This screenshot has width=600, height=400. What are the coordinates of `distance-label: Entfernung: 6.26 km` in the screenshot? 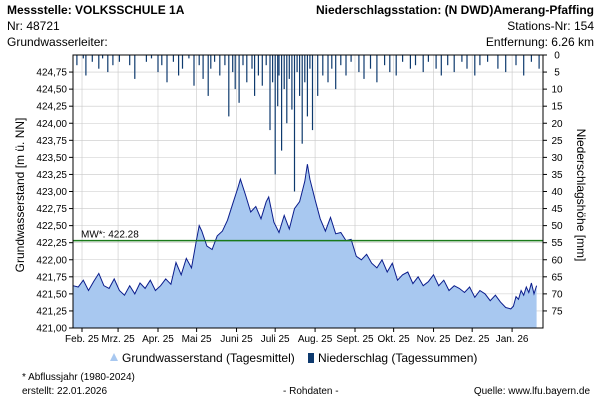 It's located at (539, 42).